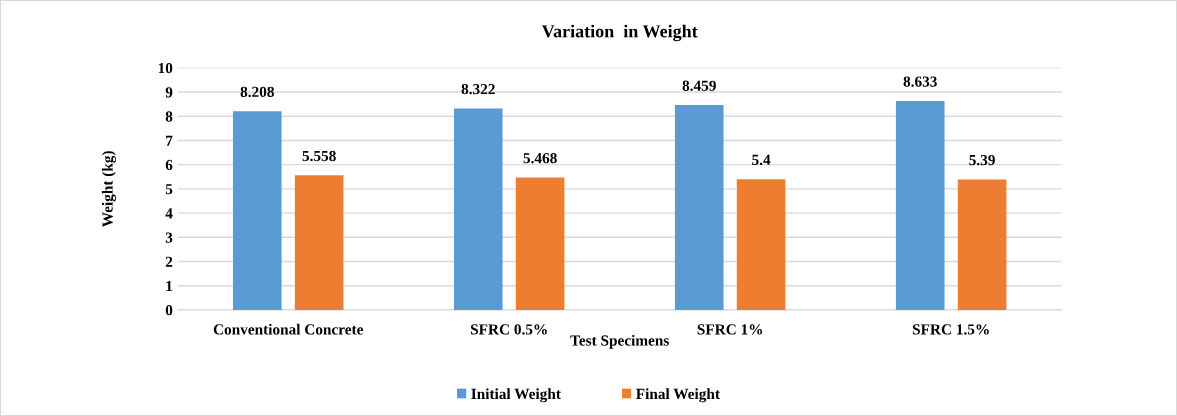 The width and height of the screenshot is (1177, 416). I want to click on x-tick-label: SFRC 1.5%, so click(950, 329).